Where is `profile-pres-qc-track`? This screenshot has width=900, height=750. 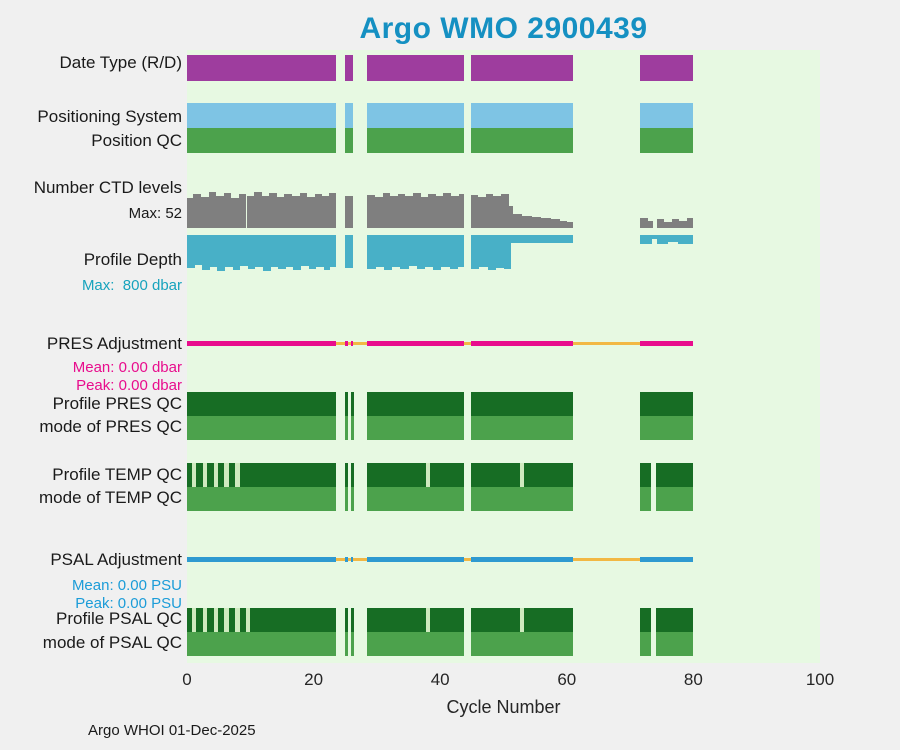
profile-pres-qc-track is located at coordinates (503, 404).